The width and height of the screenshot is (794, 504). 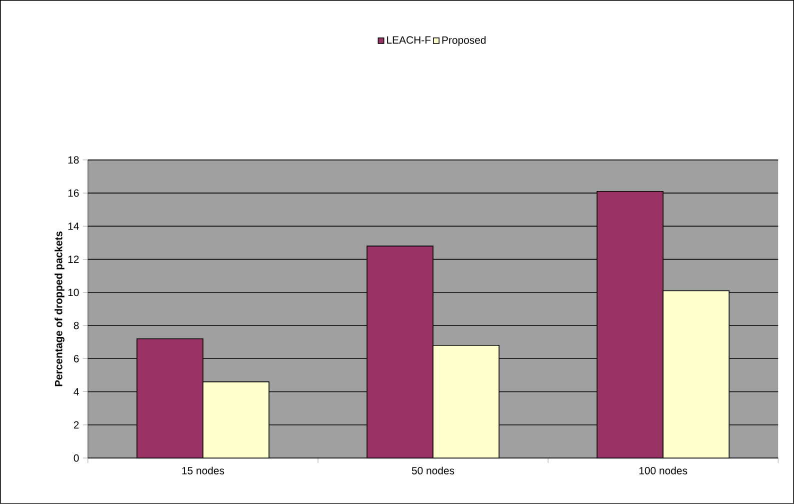 I want to click on y-tick-label: 12, so click(x=73, y=259).